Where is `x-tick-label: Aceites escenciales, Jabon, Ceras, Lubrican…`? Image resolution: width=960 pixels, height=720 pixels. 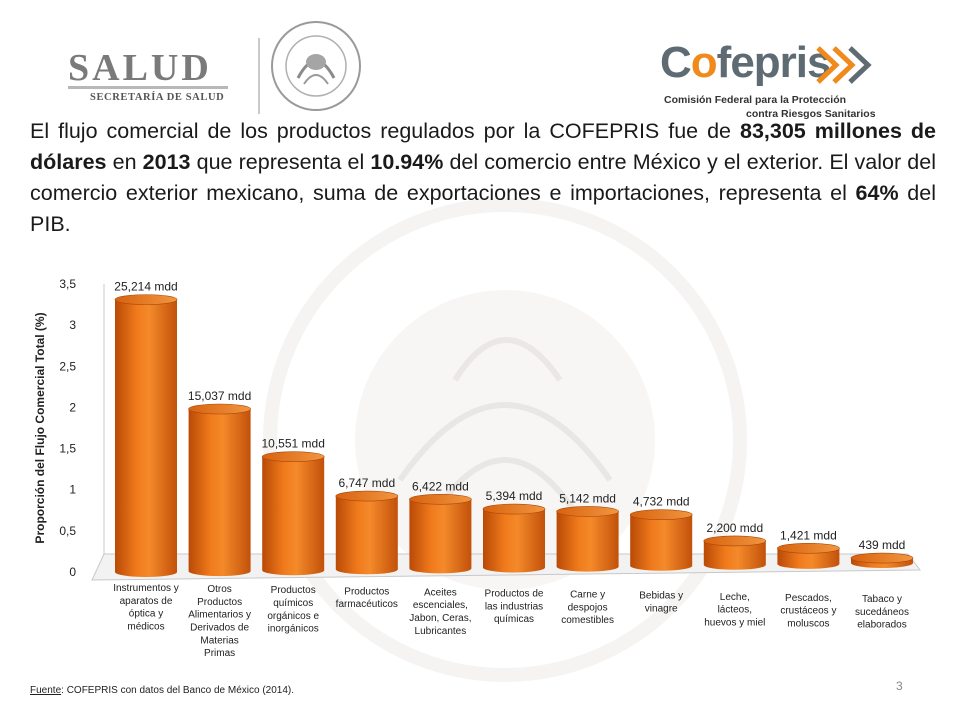
x-tick-label: Aceites escenciales, Jabon, Ceras, Lubrican… is located at coordinates (440, 611).